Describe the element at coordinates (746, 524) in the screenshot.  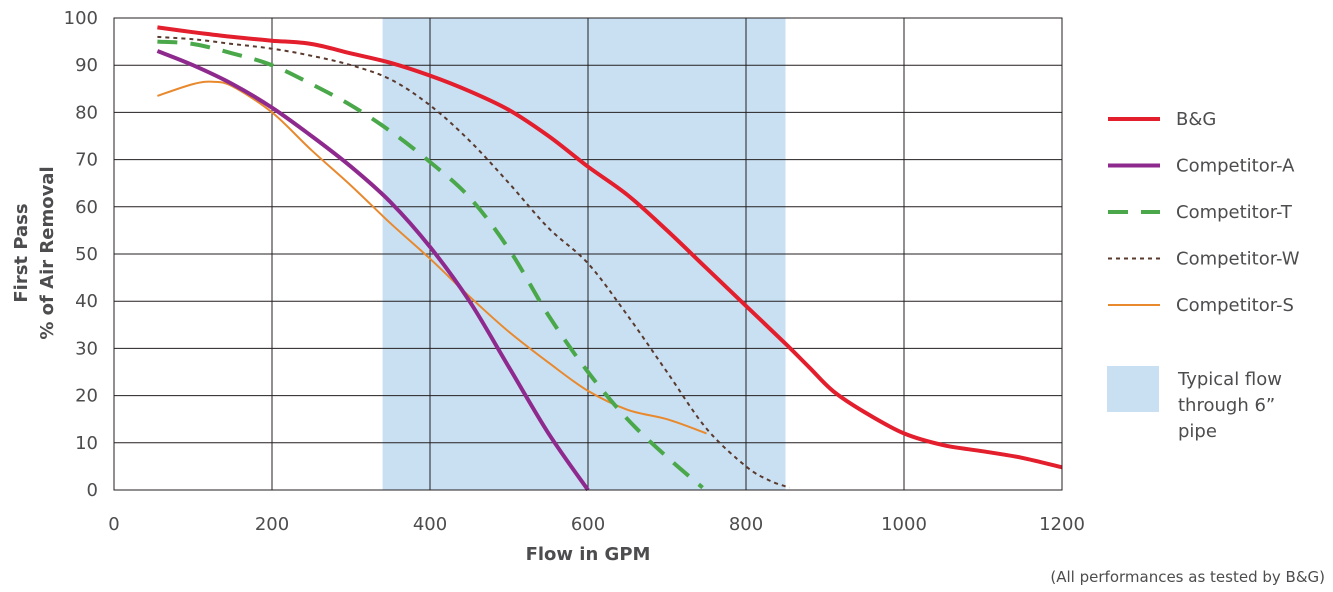
I see `x-tick-label: 800` at that location.